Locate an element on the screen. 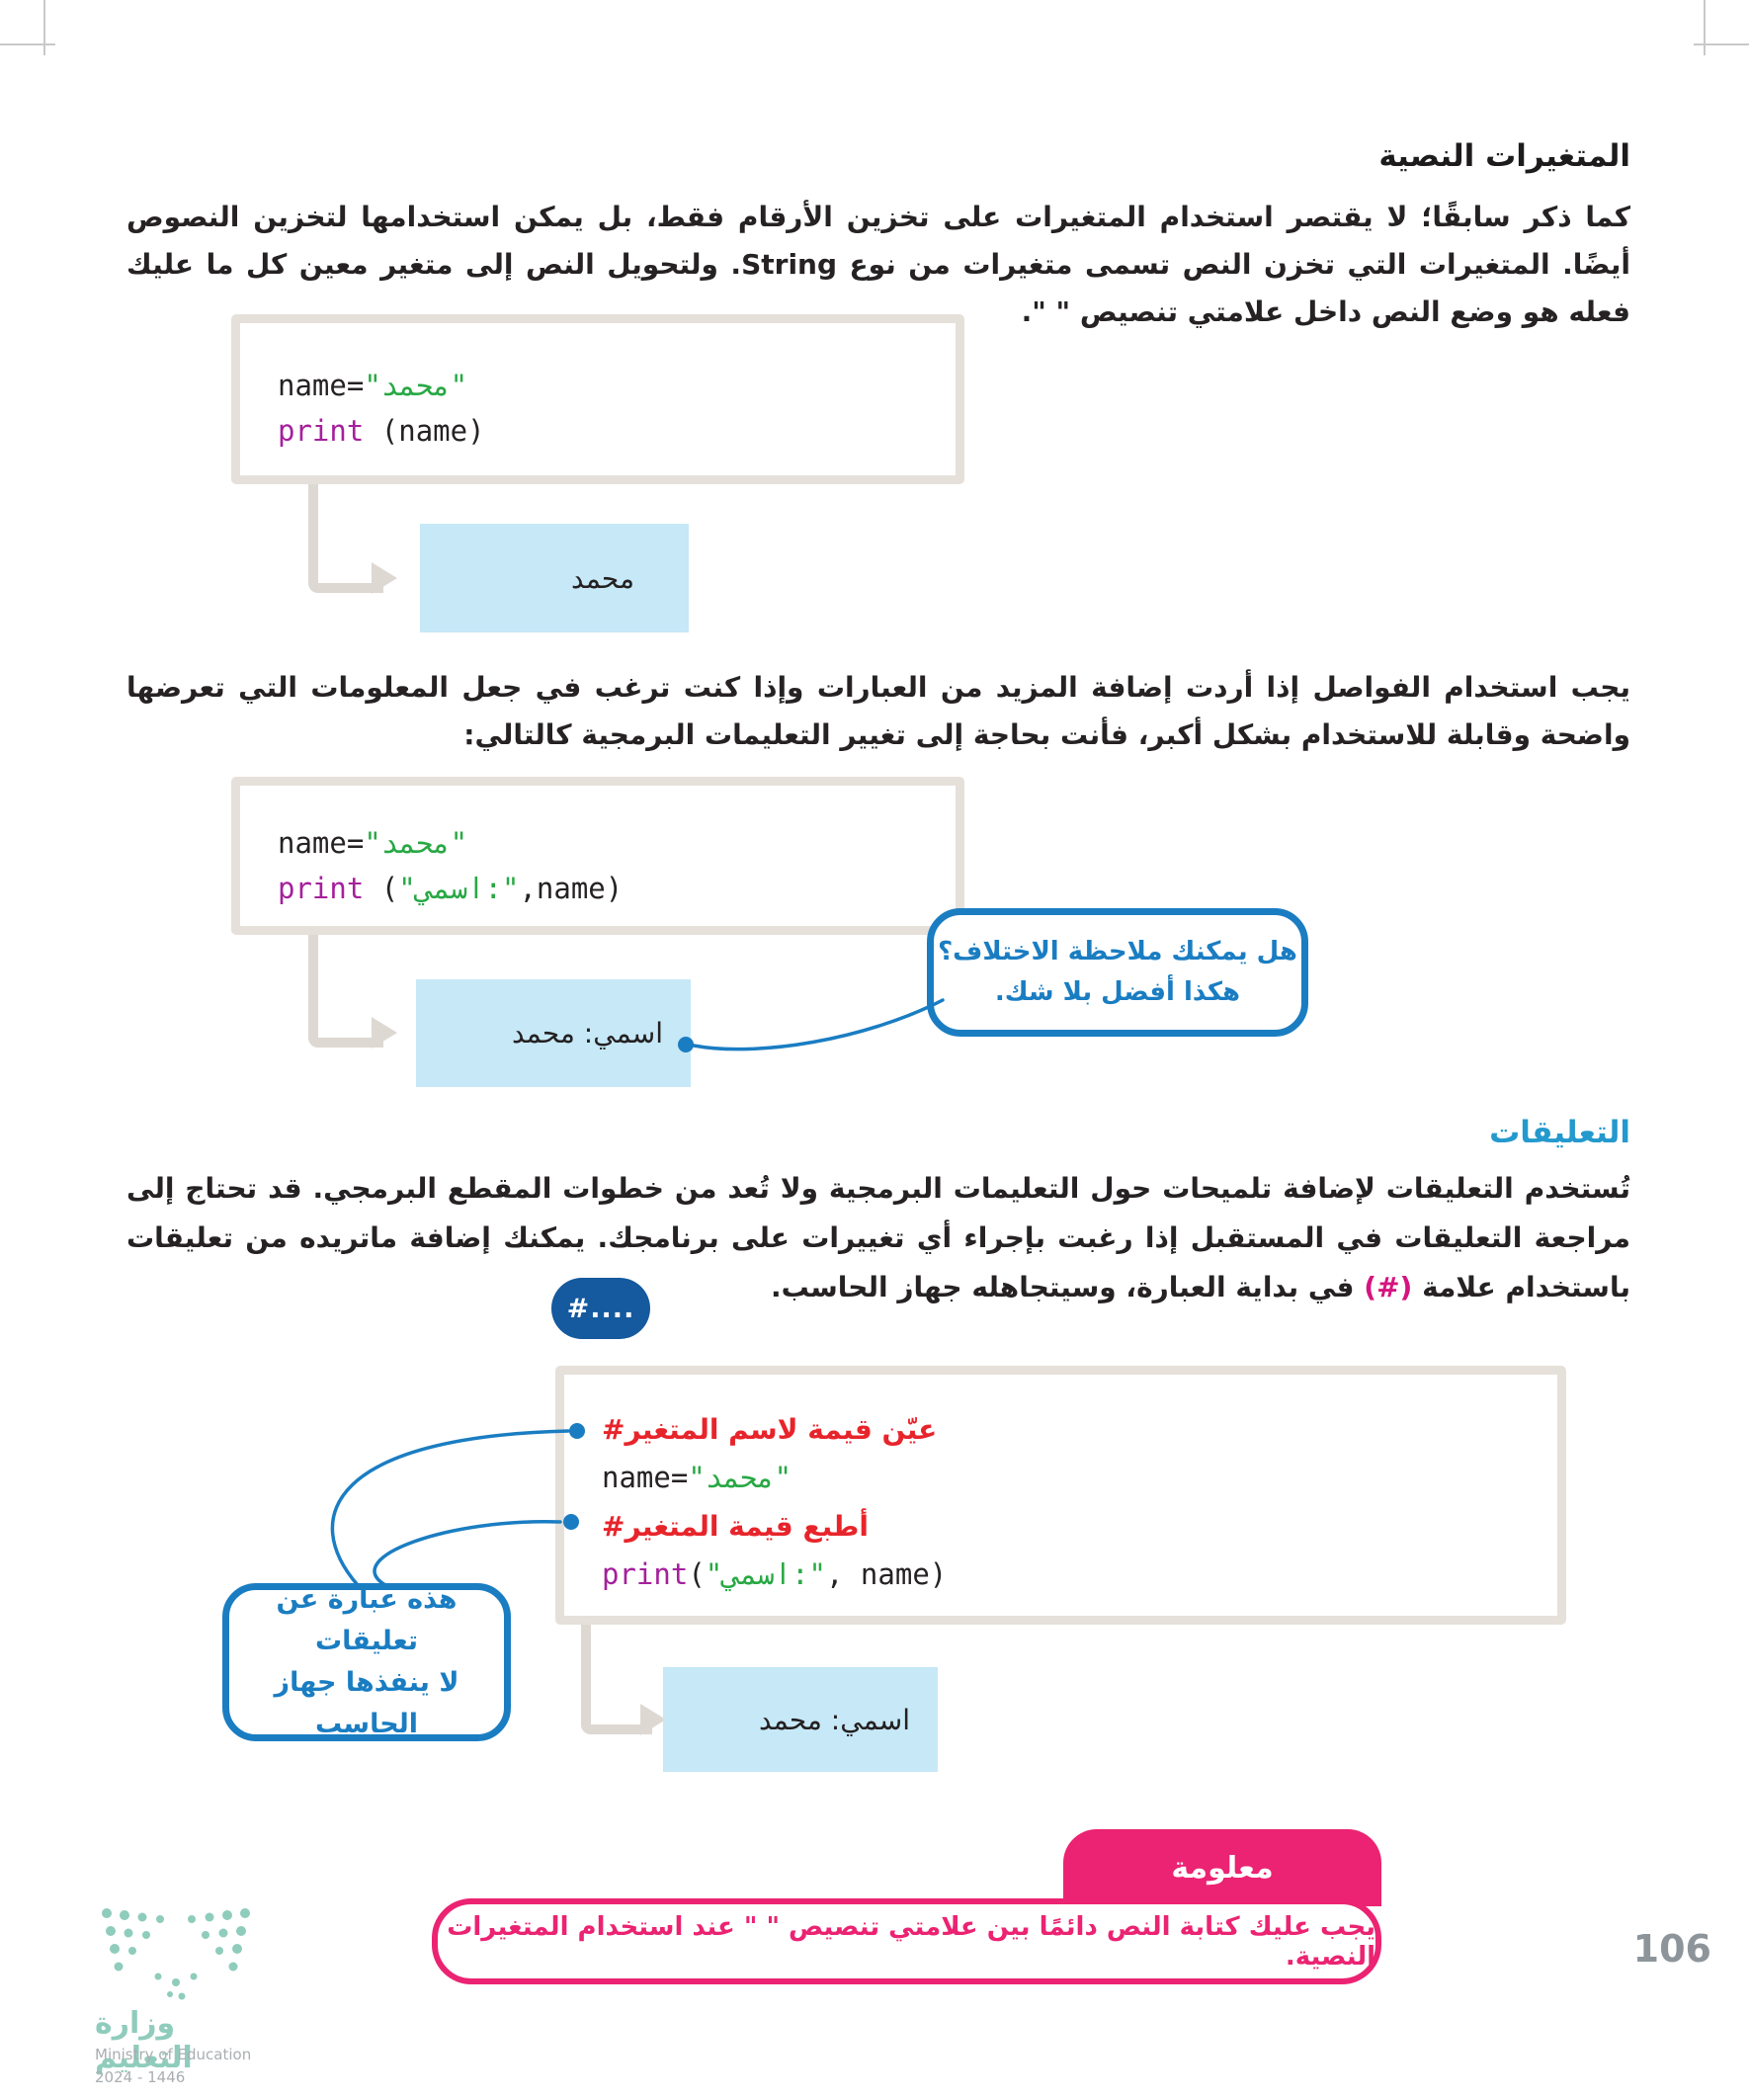 The height and width of the screenshot is (2100, 1749). code-line: print("اسمي:", name) is located at coordinates (1060, 1575).